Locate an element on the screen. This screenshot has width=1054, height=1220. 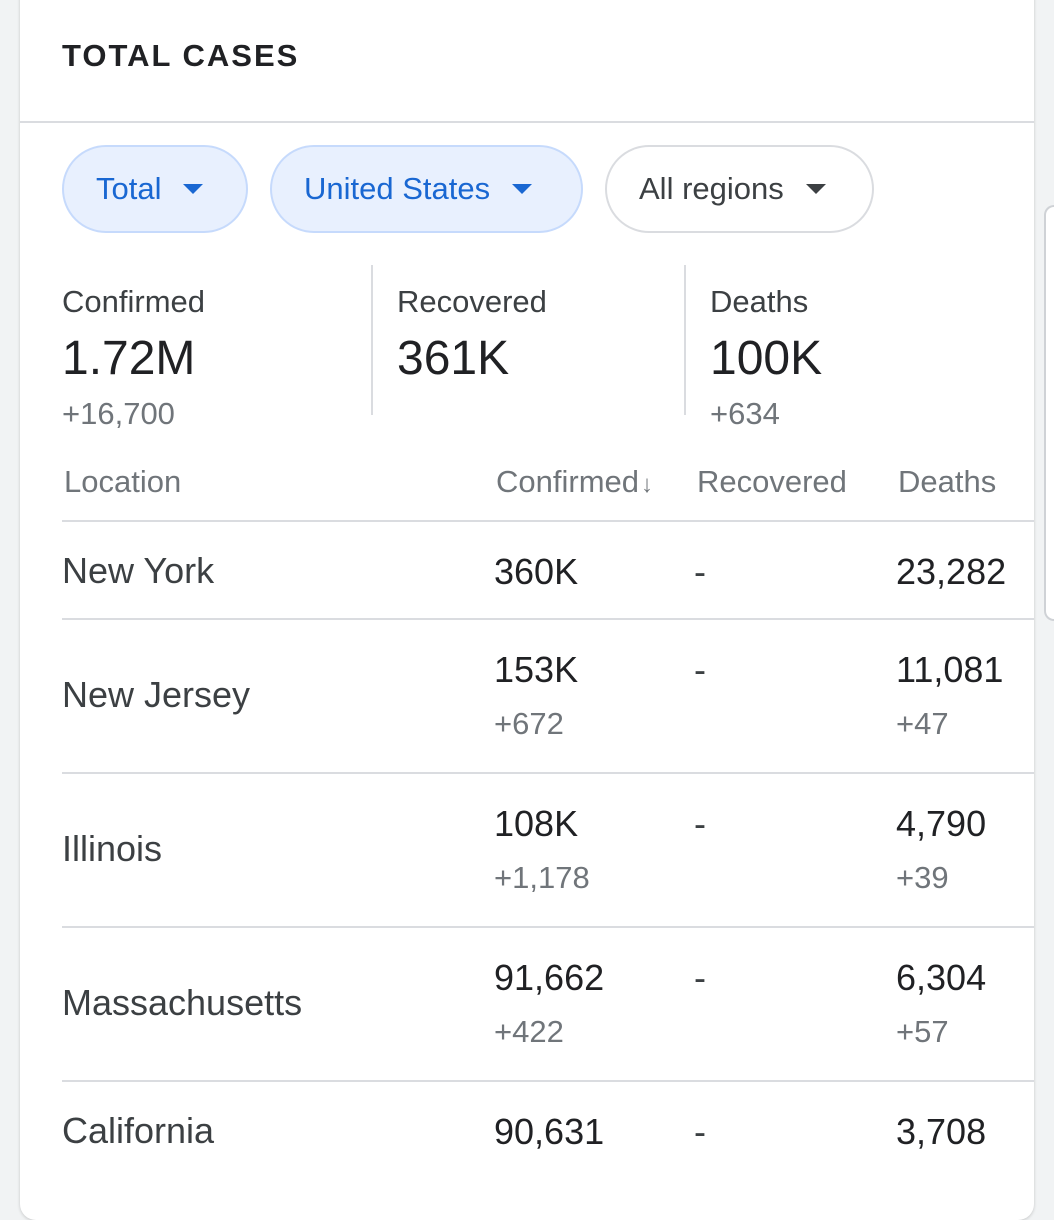
summary-recovered: Recovered 361K is located at coordinates (472, 336).